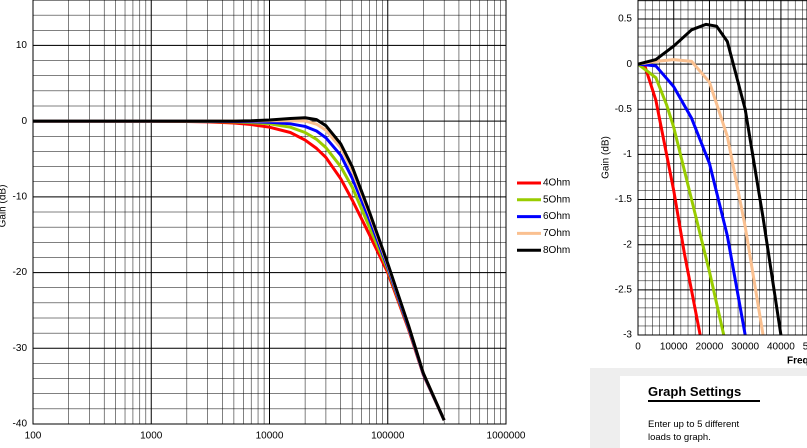 This screenshot has height=448, width=807. I want to click on x-axis-label: Frequency (Hz), so click(797, 361).